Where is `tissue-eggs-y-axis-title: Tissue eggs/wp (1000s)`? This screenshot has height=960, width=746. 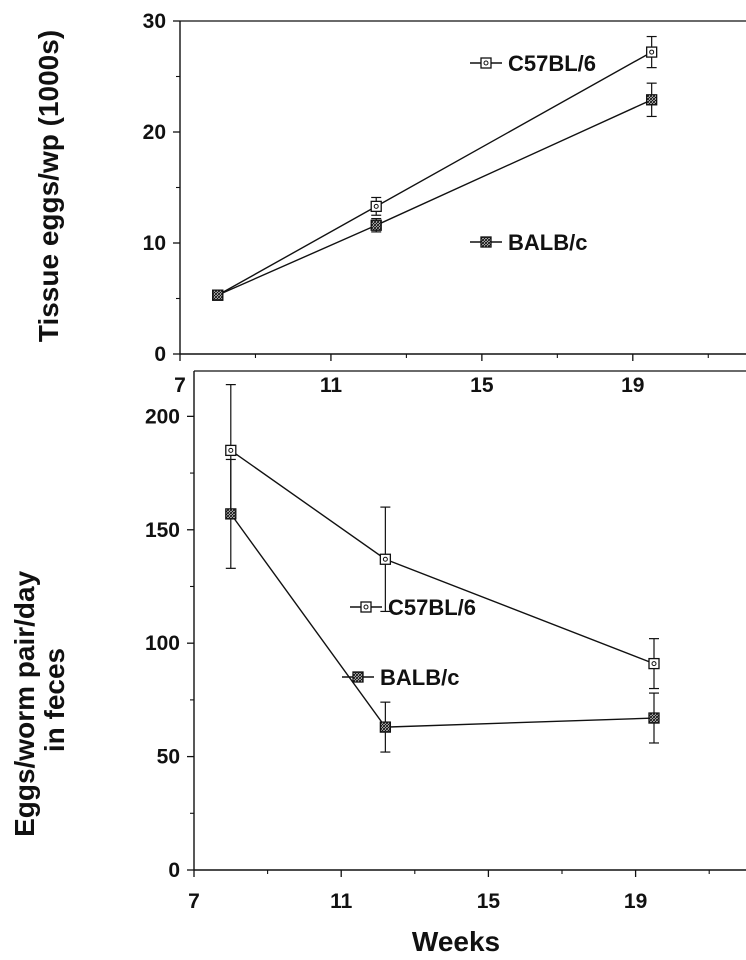 tissue-eggs-y-axis-title: Tissue eggs/wp (1000s) is located at coordinates (48, 186).